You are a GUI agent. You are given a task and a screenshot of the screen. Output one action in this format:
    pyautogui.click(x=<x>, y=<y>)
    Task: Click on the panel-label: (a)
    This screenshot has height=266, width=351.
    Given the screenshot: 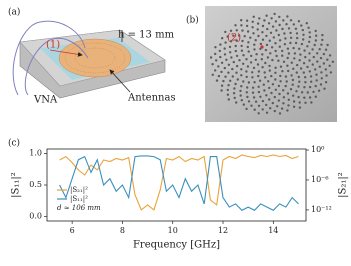 What is the action you would take?
    pyautogui.click(x=14, y=12)
    